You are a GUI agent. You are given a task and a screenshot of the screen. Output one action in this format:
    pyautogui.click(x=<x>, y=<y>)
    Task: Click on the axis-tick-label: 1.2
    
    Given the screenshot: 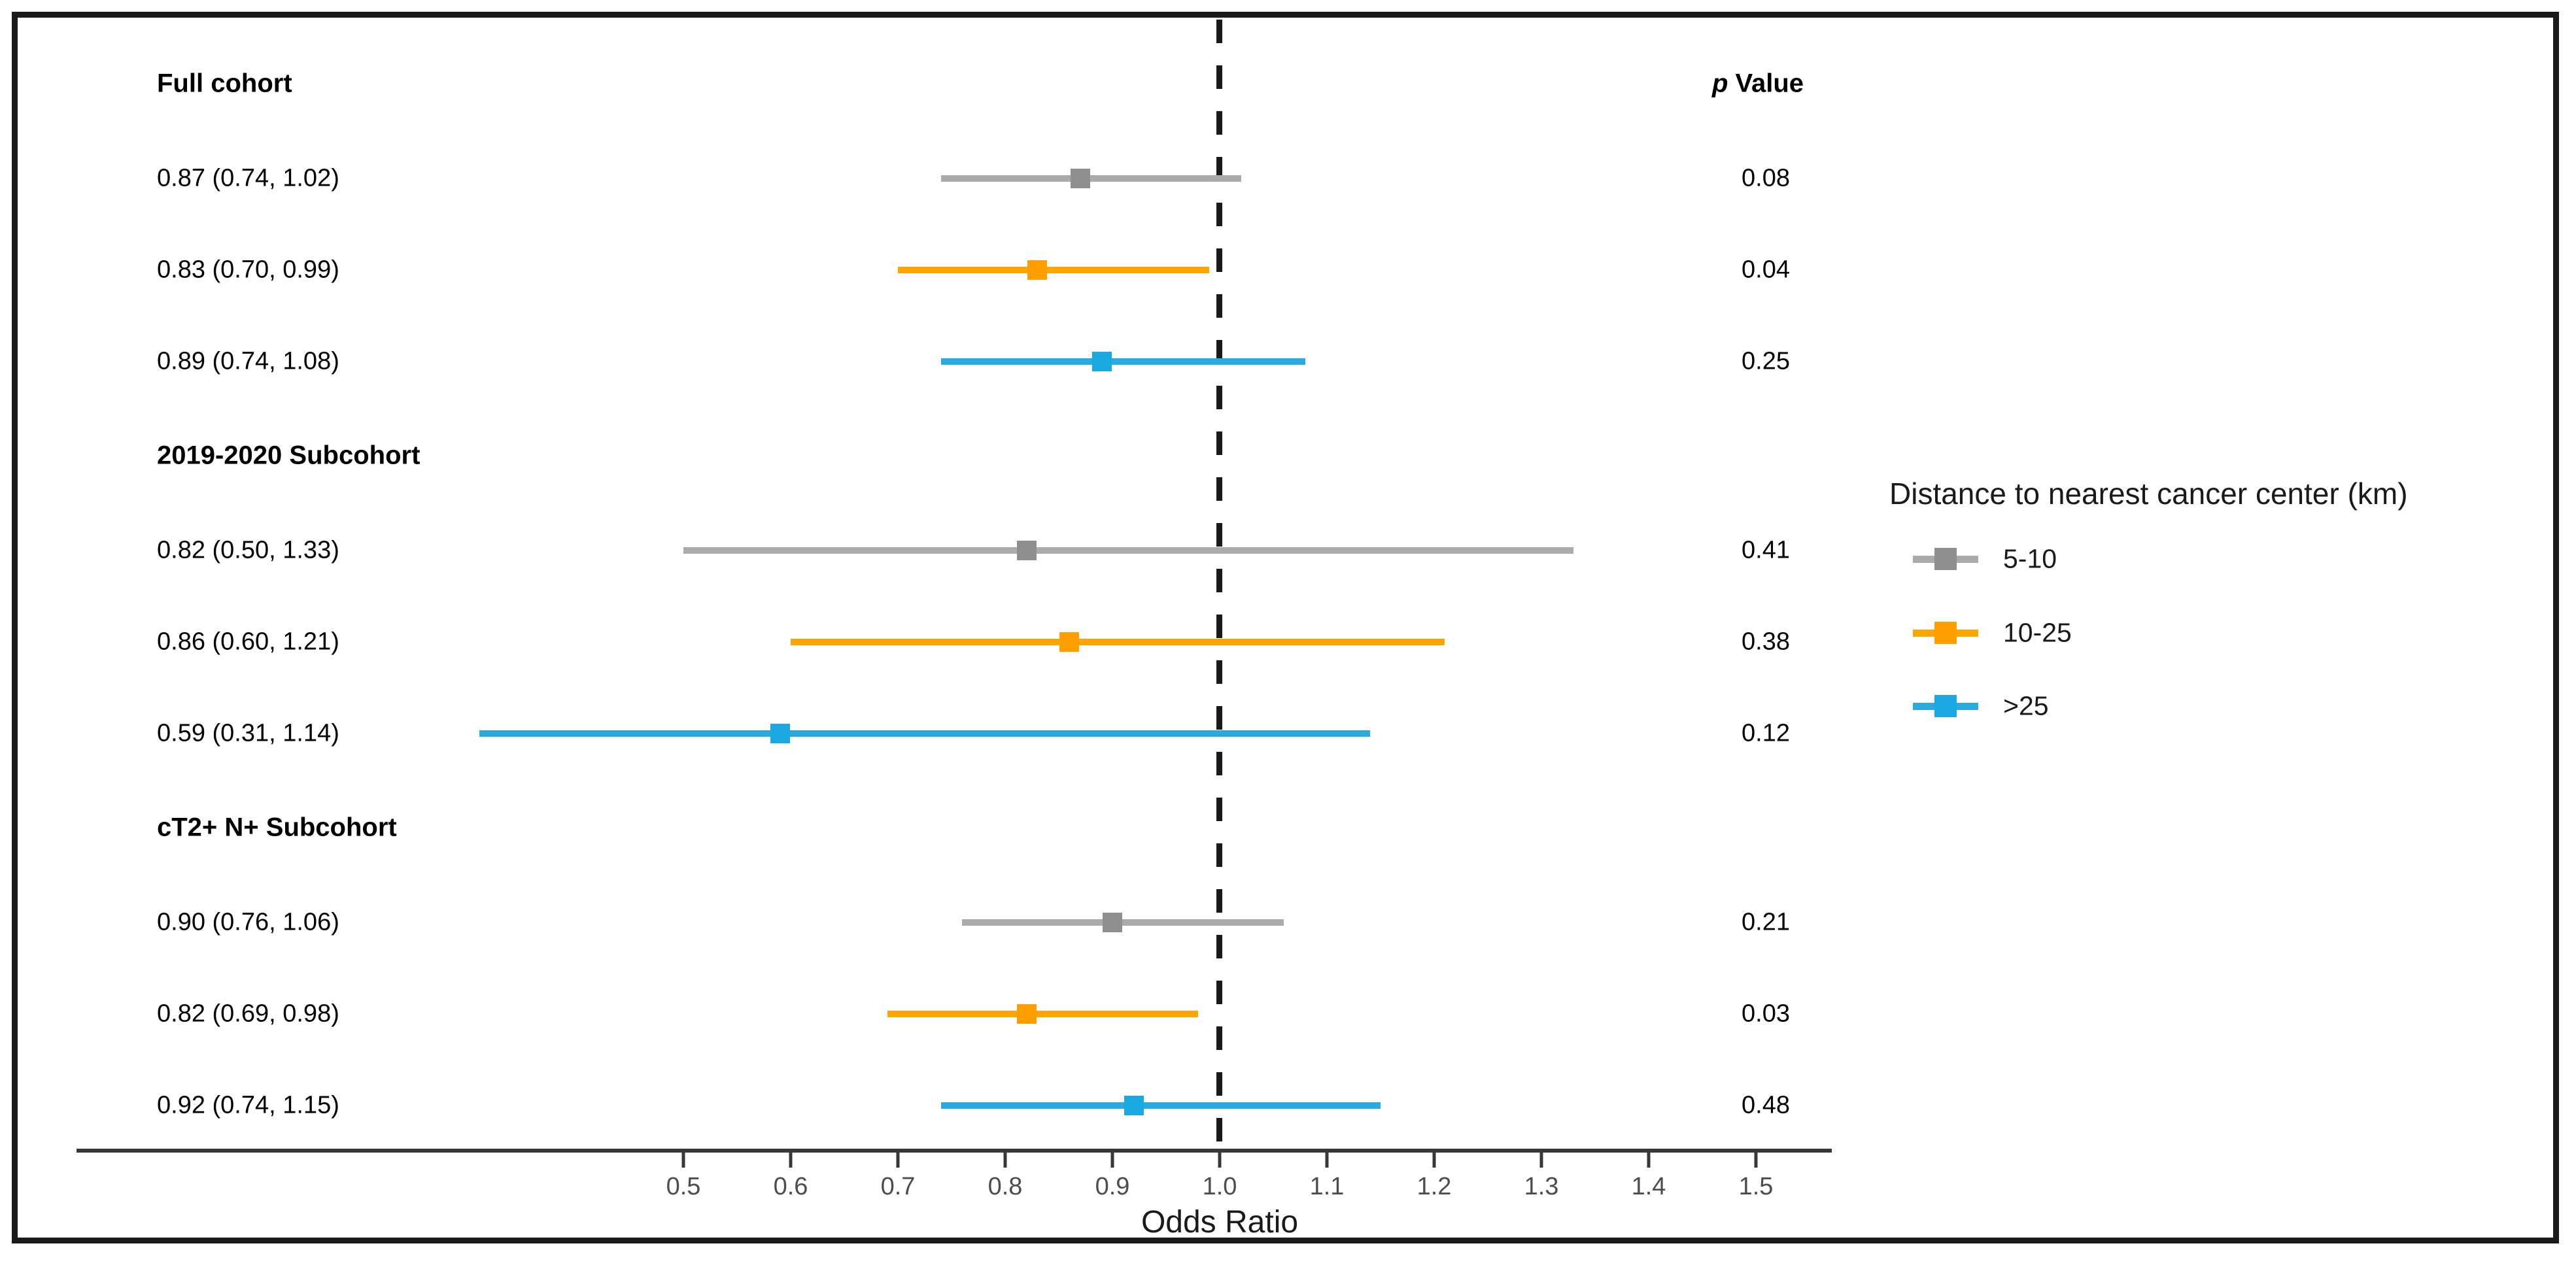 What is the action you would take?
    pyautogui.click(x=1434, y=1186)
    